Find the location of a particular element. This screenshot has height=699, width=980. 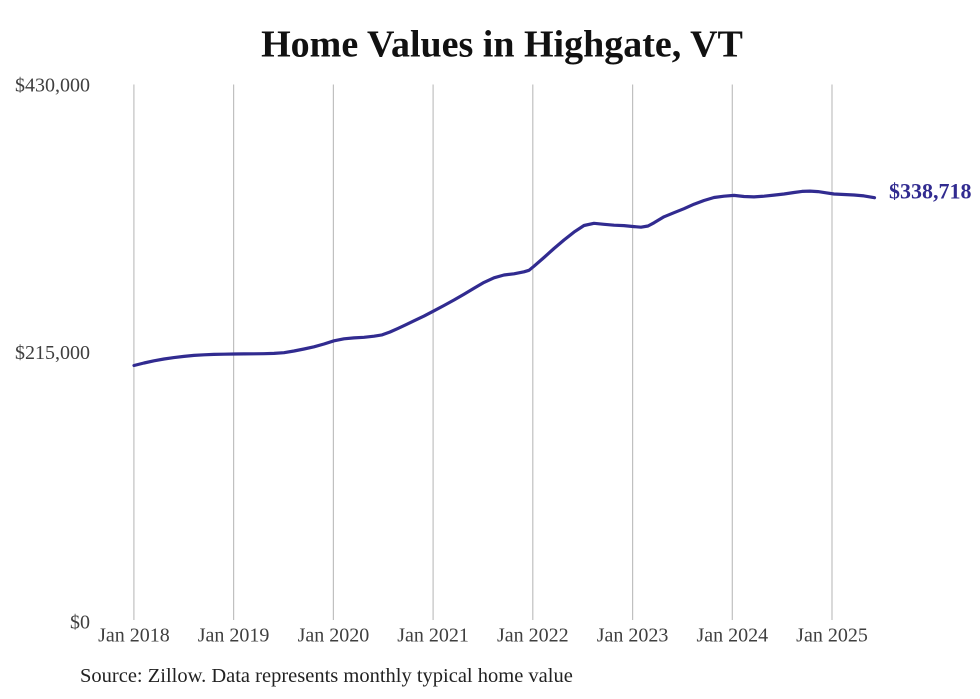

svg-text: Jan 2022 is located at coordinates (533, 636).